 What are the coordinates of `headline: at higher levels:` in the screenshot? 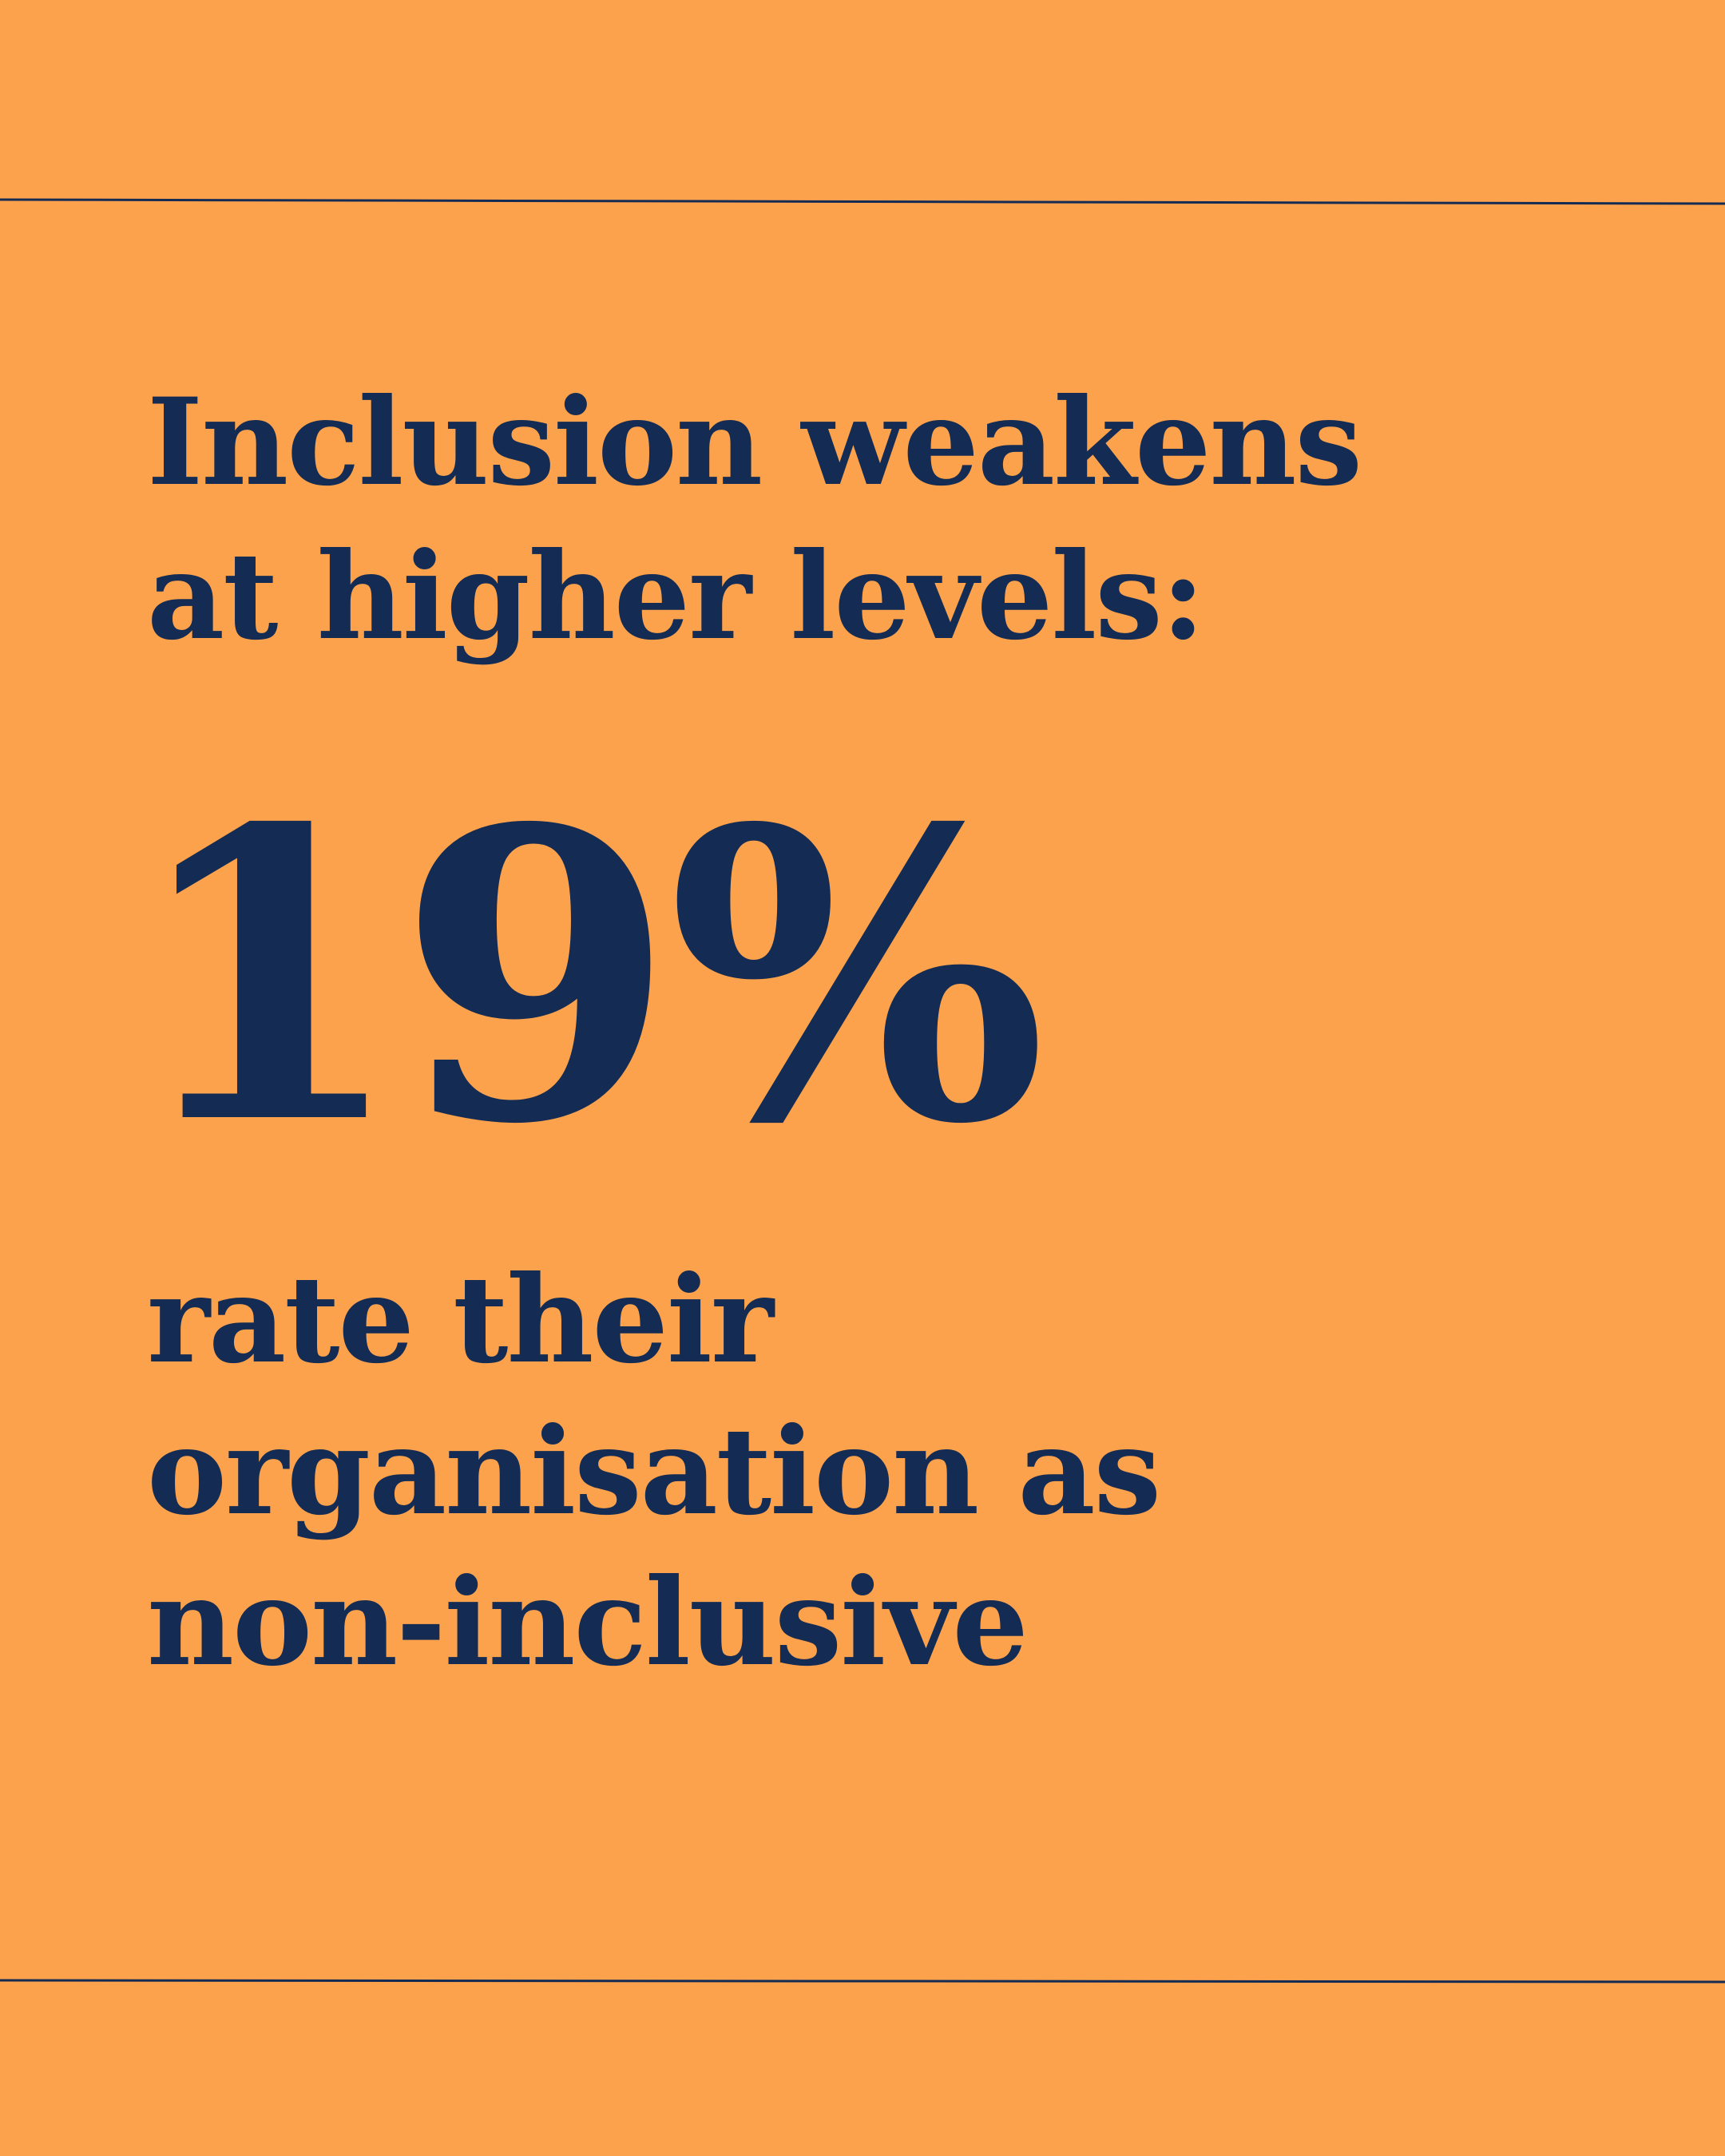 It's located at (676, 596).